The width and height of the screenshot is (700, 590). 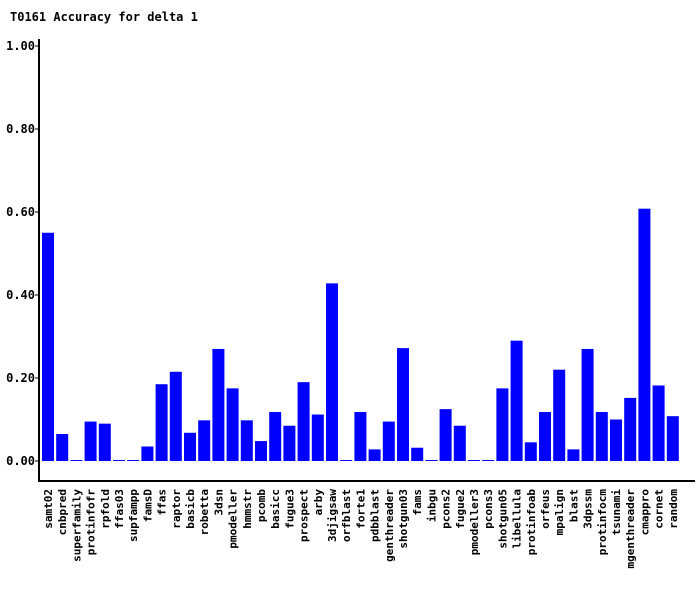 I want to click on x-tick-label: random, so click(x=673, y=509).